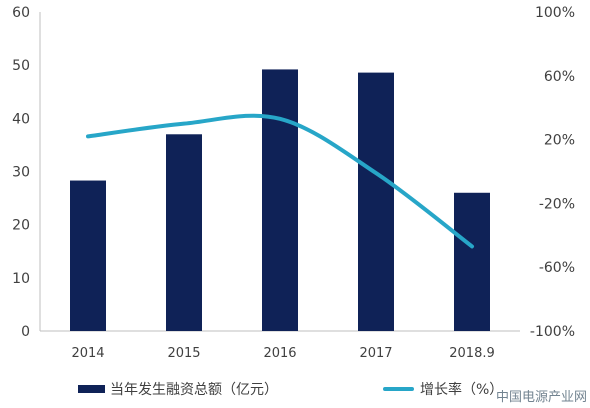 The image size is (590, 408). I want to click on right-tick-label: -100%, so click(552, 332).